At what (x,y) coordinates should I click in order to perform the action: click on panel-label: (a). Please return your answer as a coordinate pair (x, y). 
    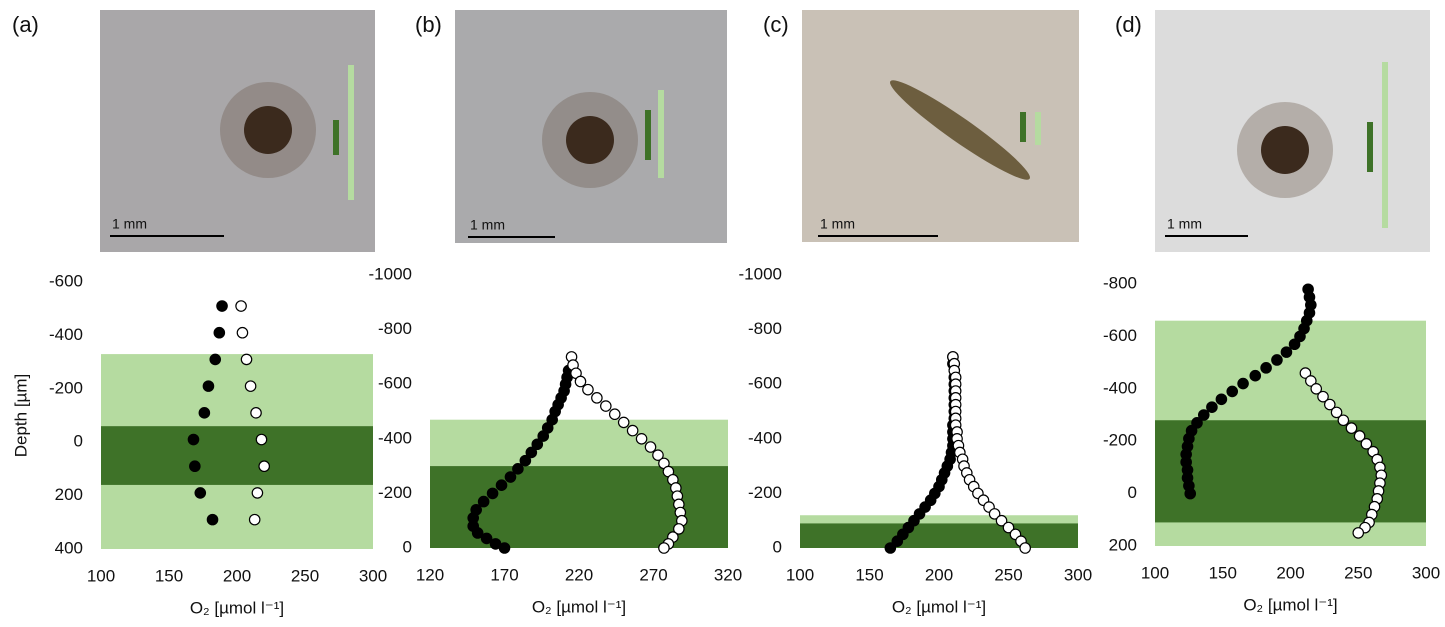
    Looking at the image, I should click on (25, 24).